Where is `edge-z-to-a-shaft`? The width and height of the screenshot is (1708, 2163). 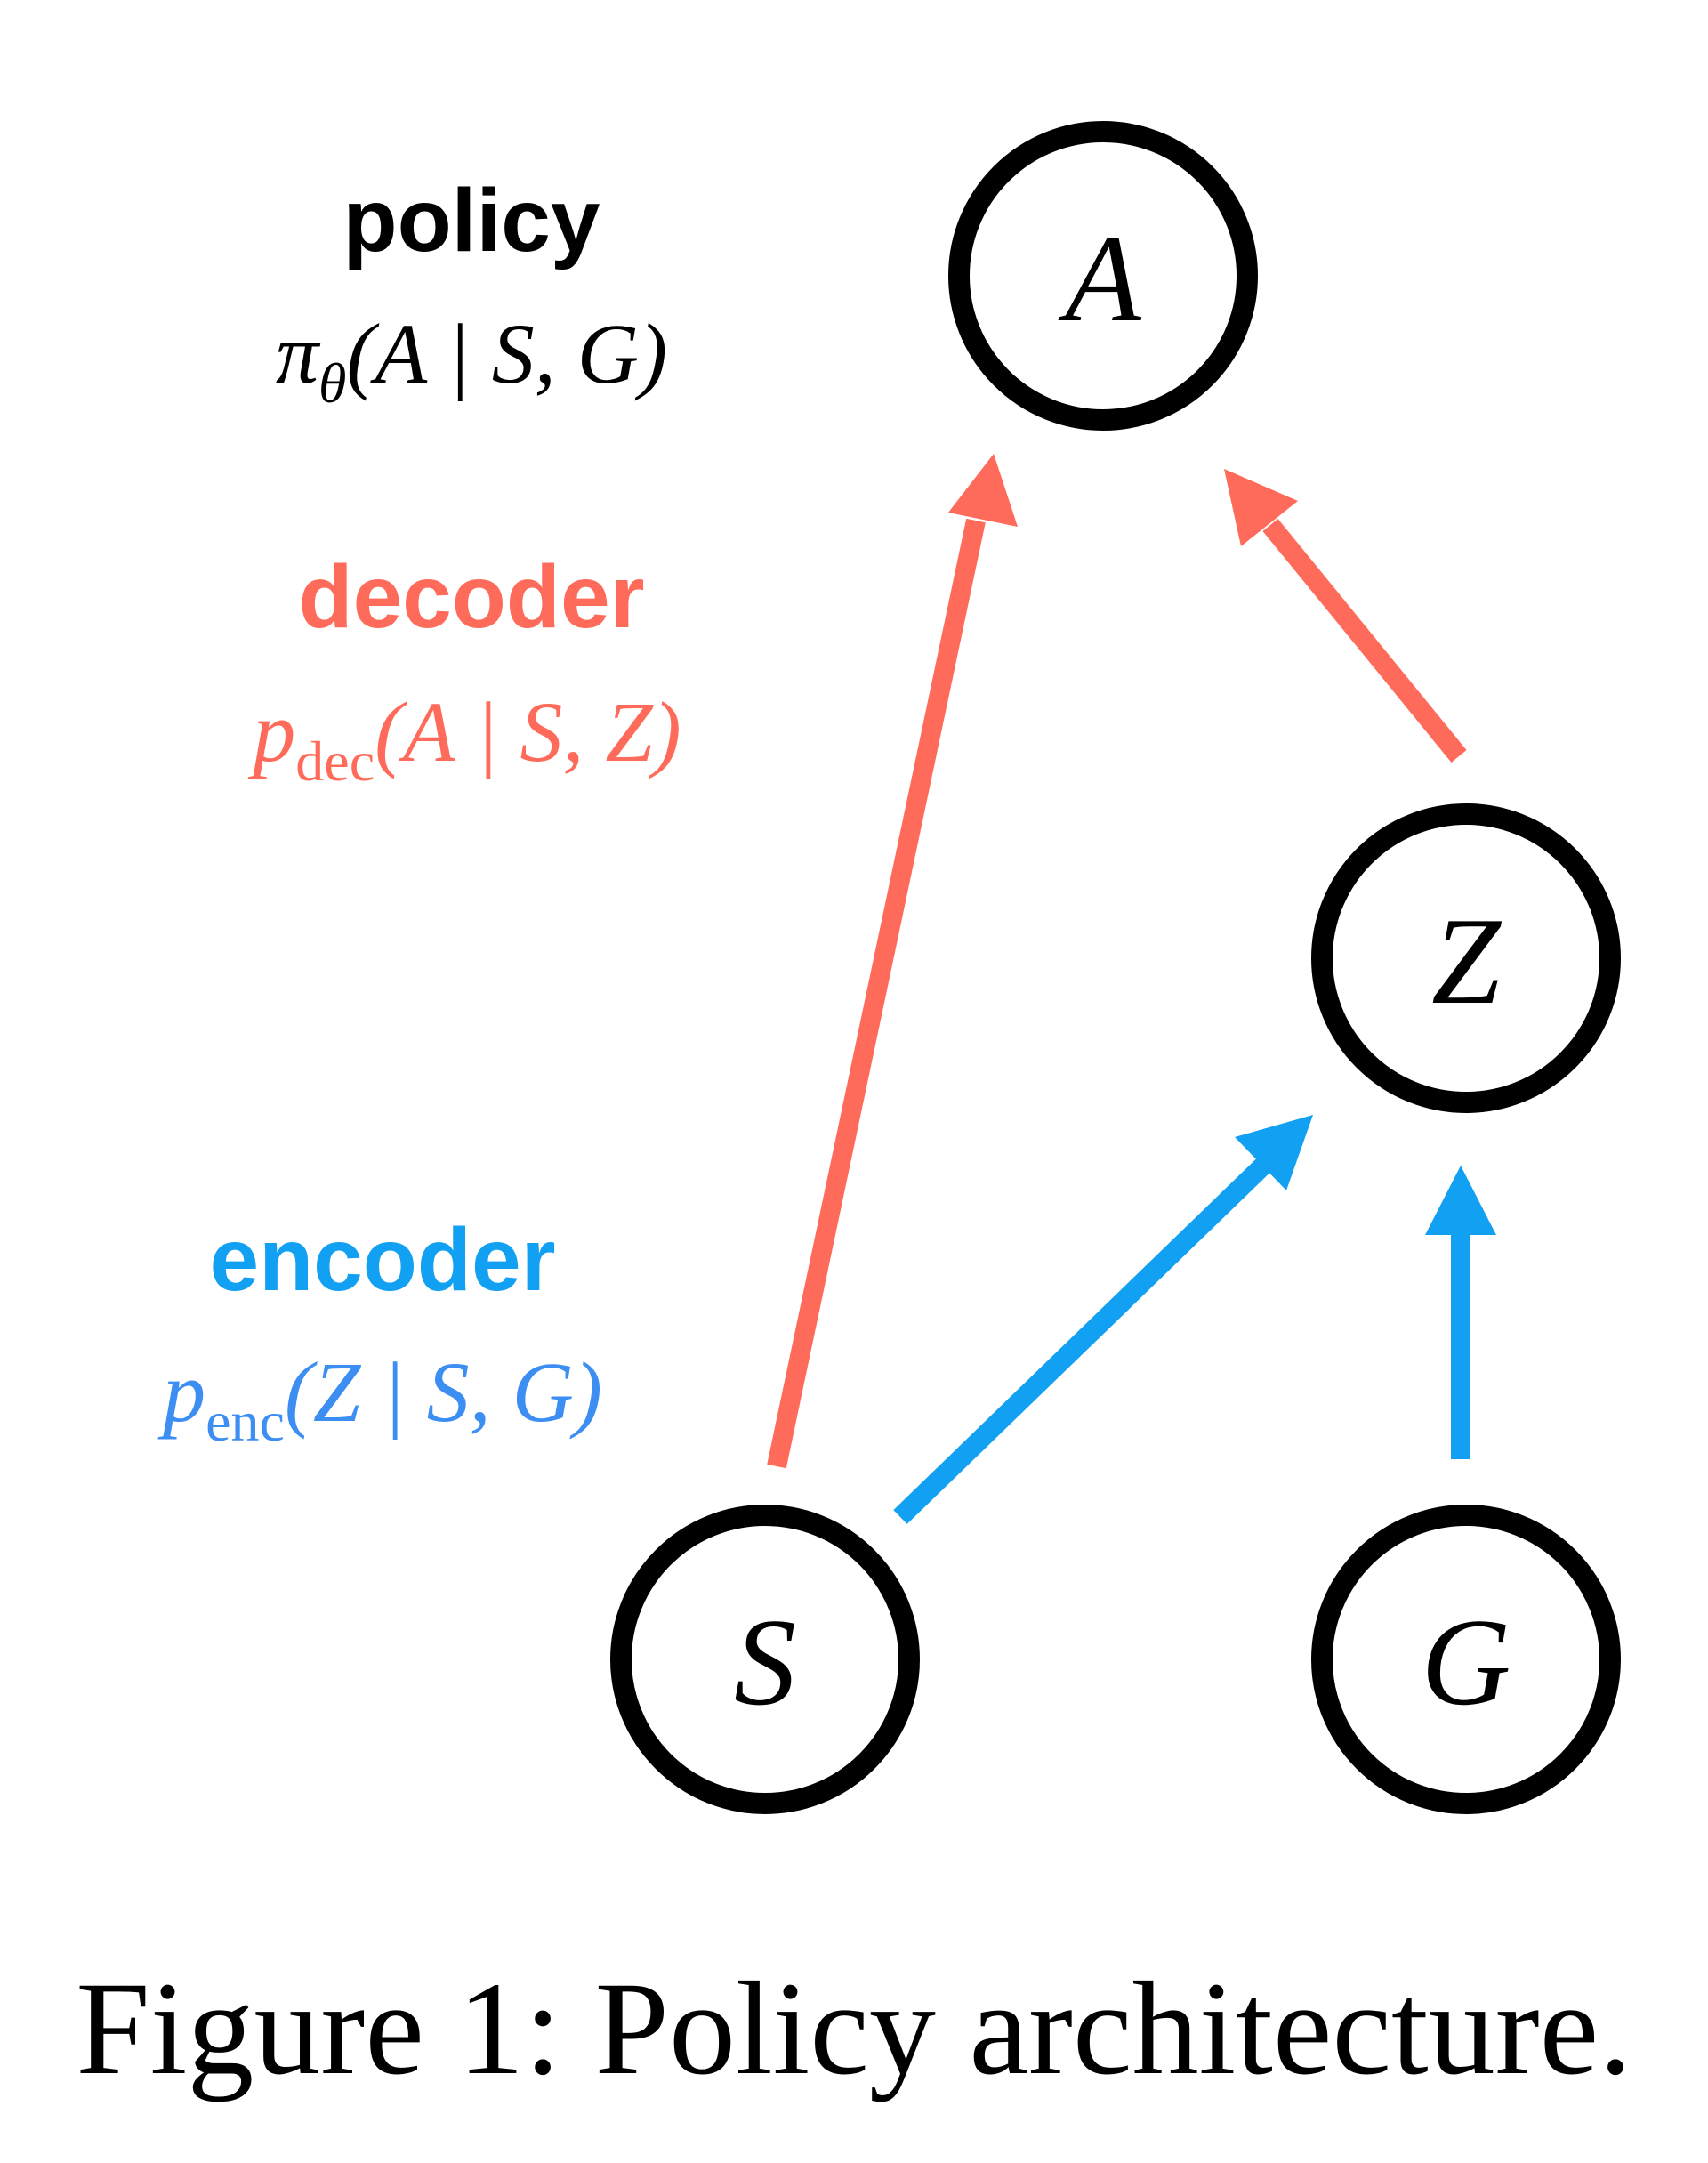
edge-z-to-a-shaft is located at coordinates (1364, 641).